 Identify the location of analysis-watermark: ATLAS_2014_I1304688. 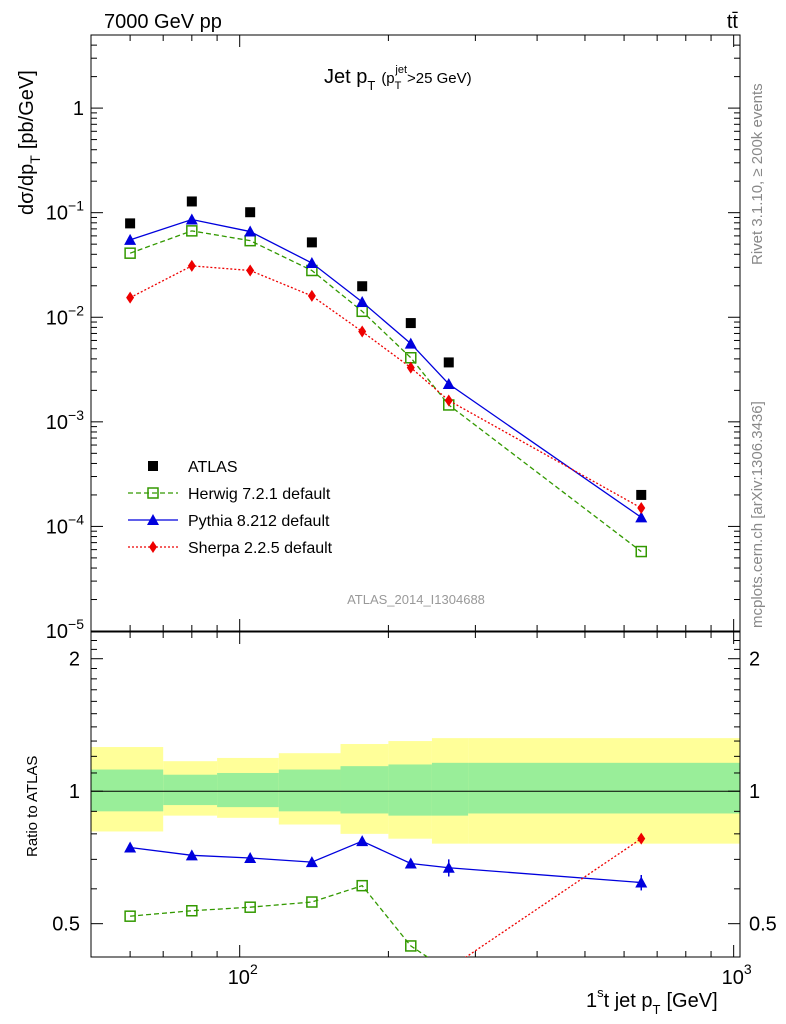
(416, 599).